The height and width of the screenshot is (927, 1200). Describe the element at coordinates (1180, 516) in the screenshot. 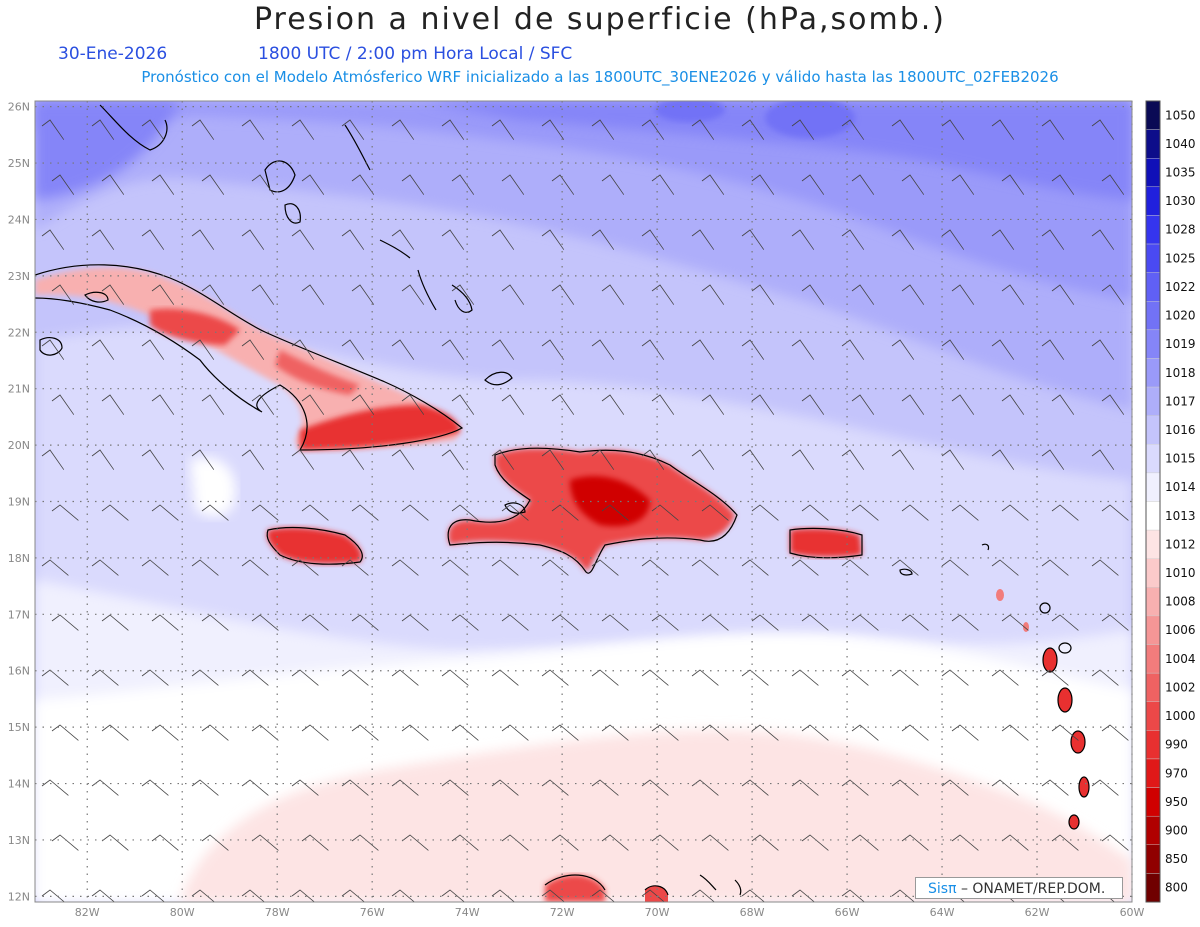

I see `legend-label: 1013` at that location.